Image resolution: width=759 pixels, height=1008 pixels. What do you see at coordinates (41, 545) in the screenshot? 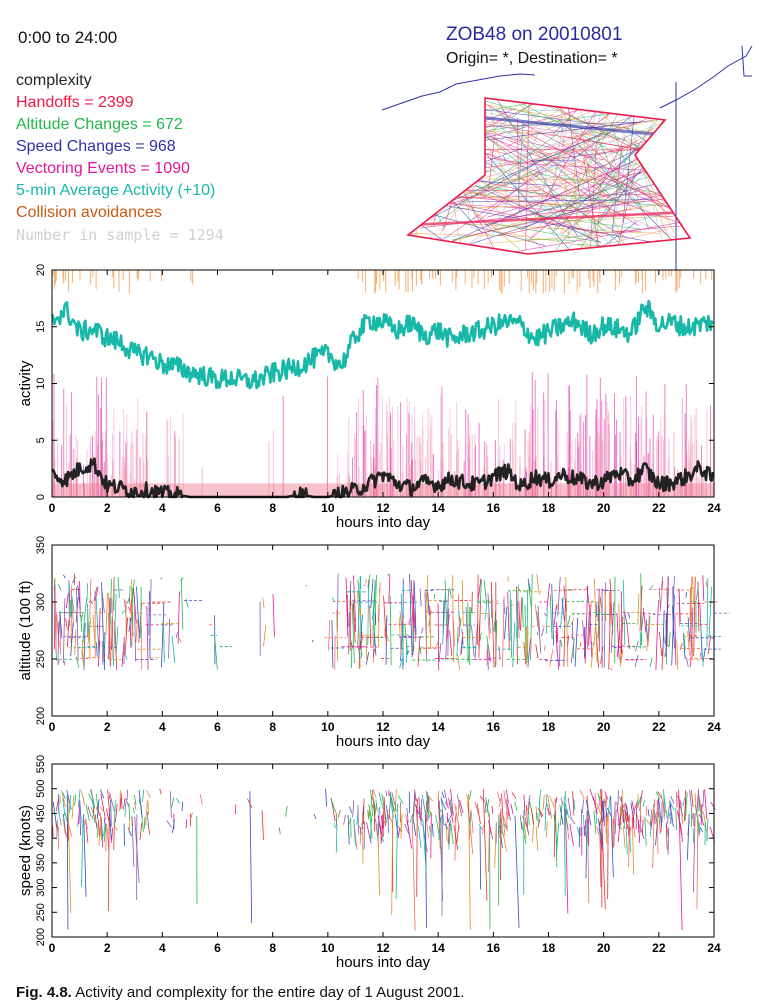
I see `y-tick-label: 350` at bounding box center [41, 545].